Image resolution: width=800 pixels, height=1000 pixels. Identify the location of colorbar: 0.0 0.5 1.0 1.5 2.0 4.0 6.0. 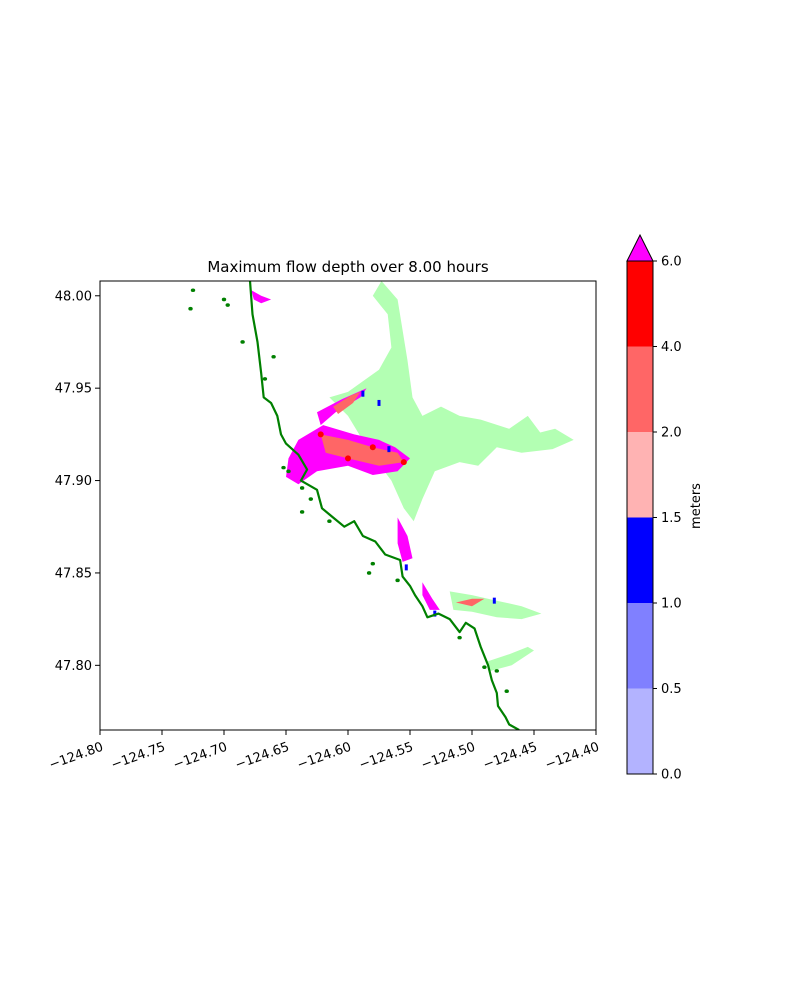
(654, 508).